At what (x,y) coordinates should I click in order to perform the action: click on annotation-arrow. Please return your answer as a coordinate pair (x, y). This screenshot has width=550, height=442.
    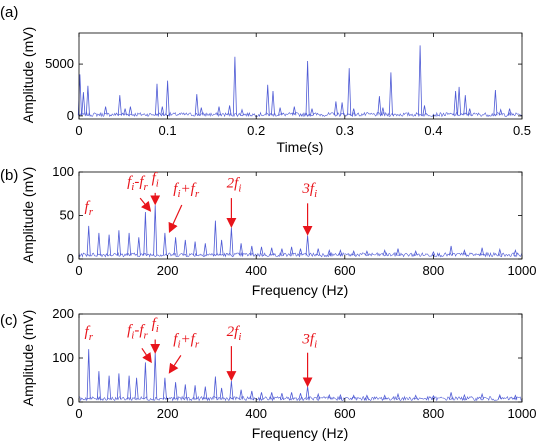
    Looking at the image, I should click on (146, 355).